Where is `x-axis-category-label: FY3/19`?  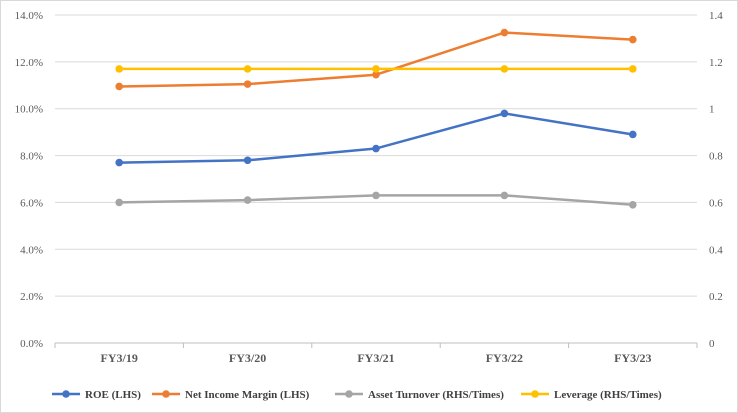
x-axis-category-label: FY3/19 is located at coordinates (119, 358).